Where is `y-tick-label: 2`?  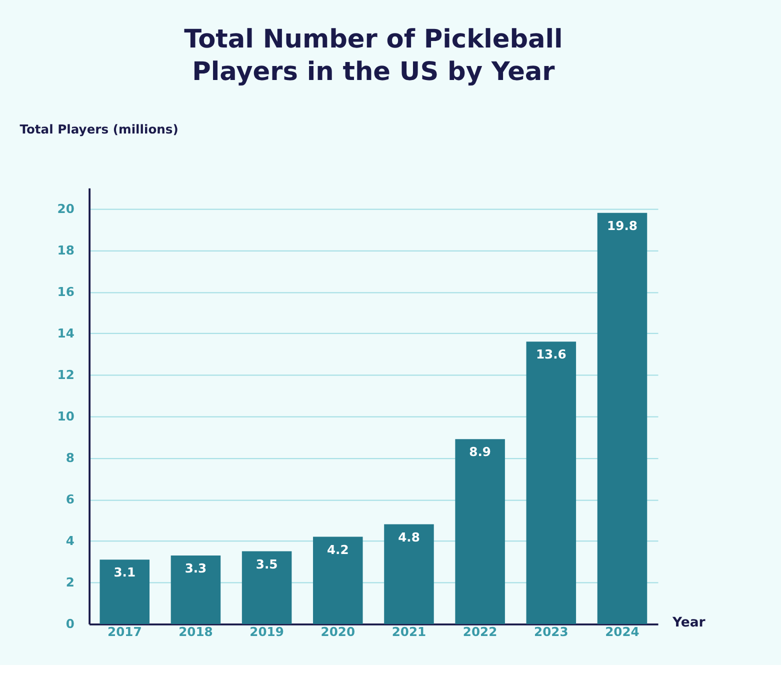
y-tick-label: 2 is located at coordinates (70, 583).